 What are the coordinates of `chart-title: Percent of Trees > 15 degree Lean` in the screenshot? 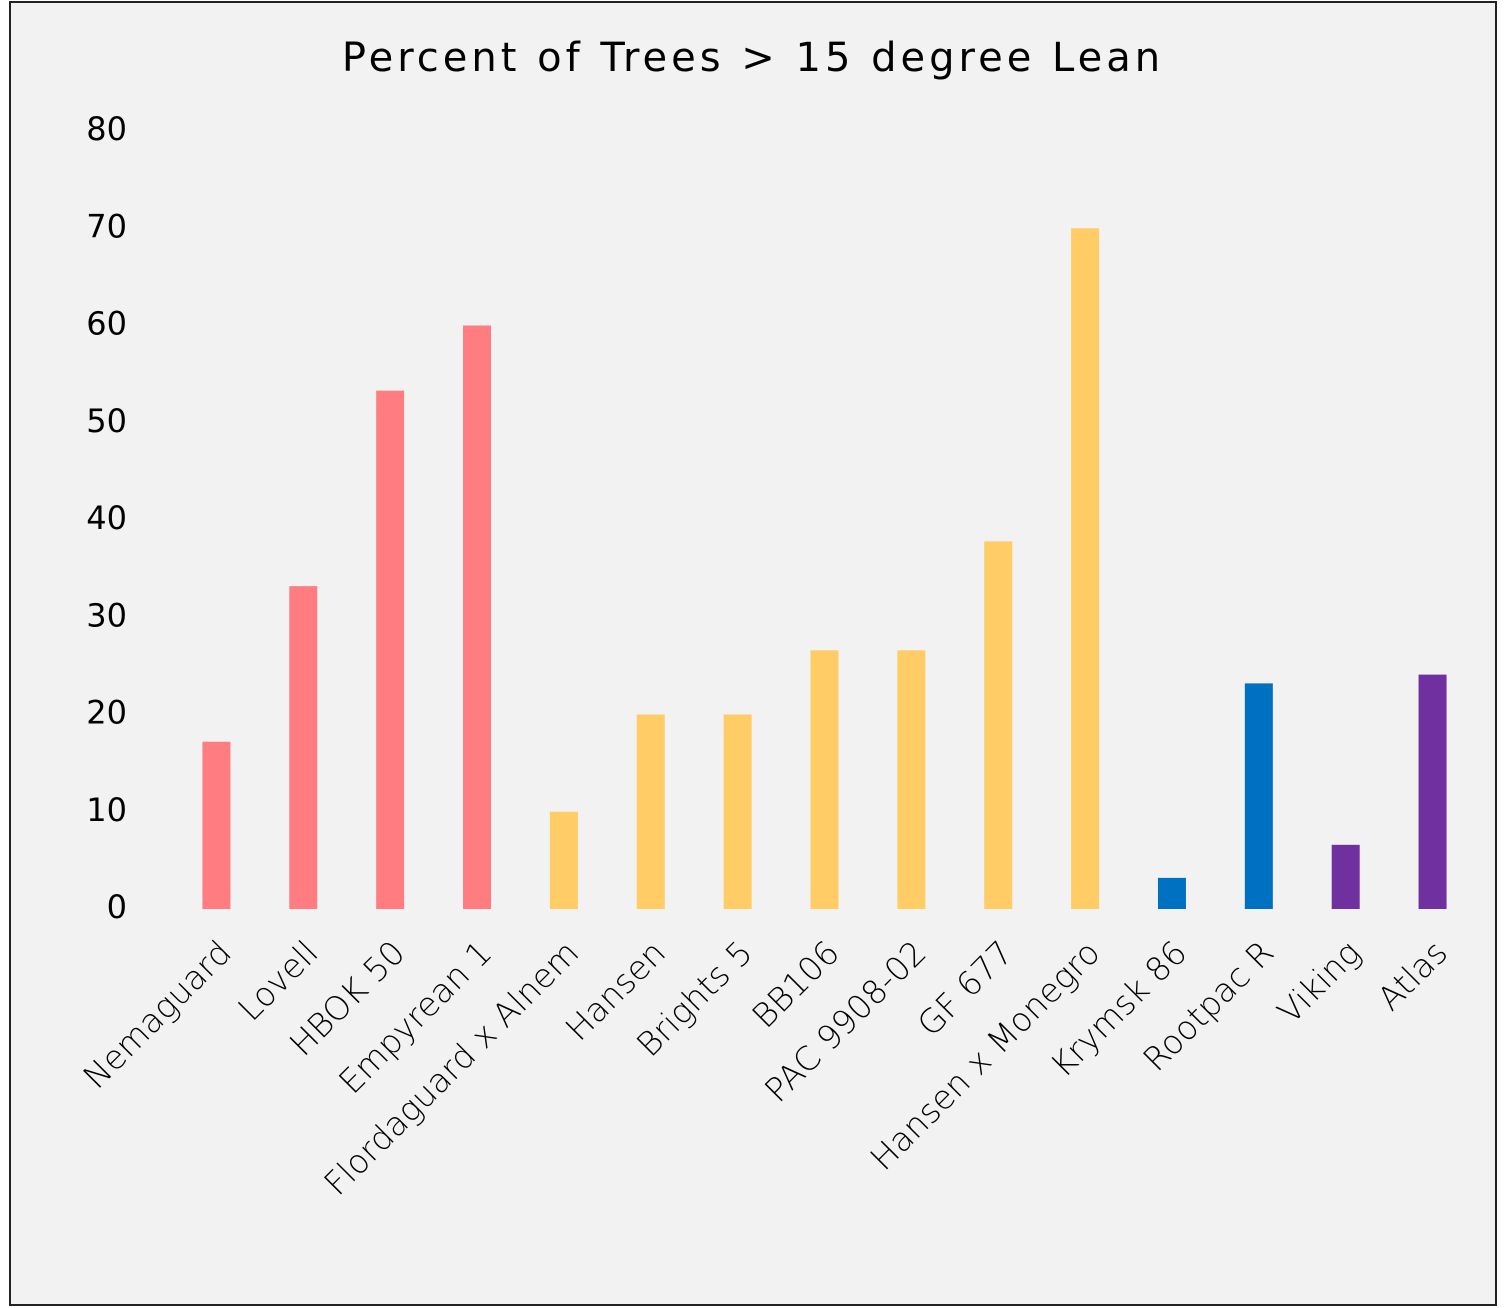 It's located at (753, 58).